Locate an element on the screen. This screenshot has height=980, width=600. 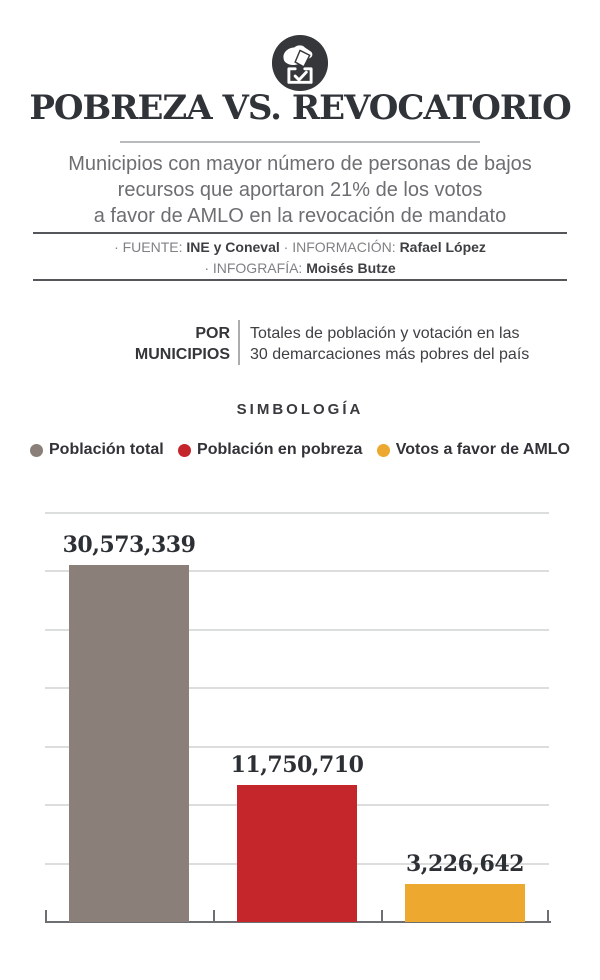
credits-rule-bottom is located at coordinates (300, 280).